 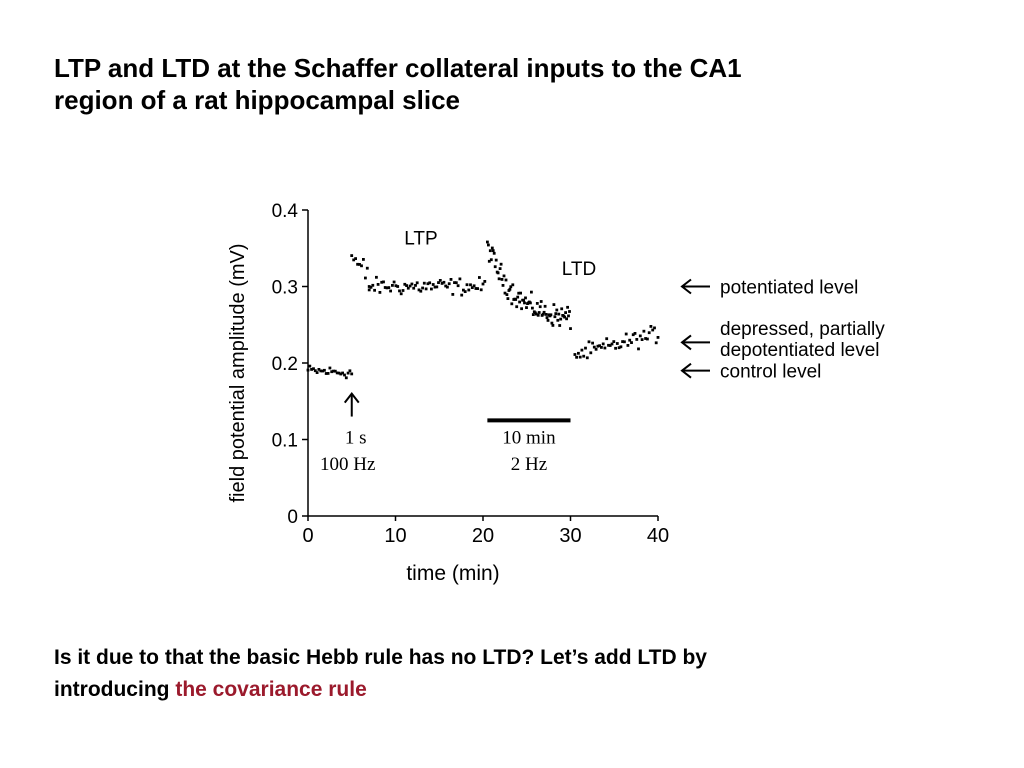 I want to click on ltd-label: LTD, so click(x=579, y=269).